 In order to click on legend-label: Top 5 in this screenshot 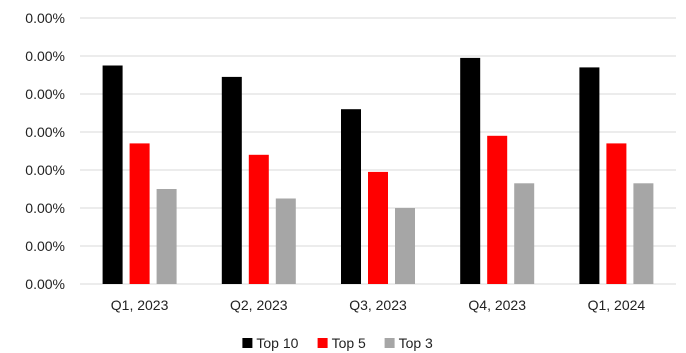, I will do `click(349, 343)`.